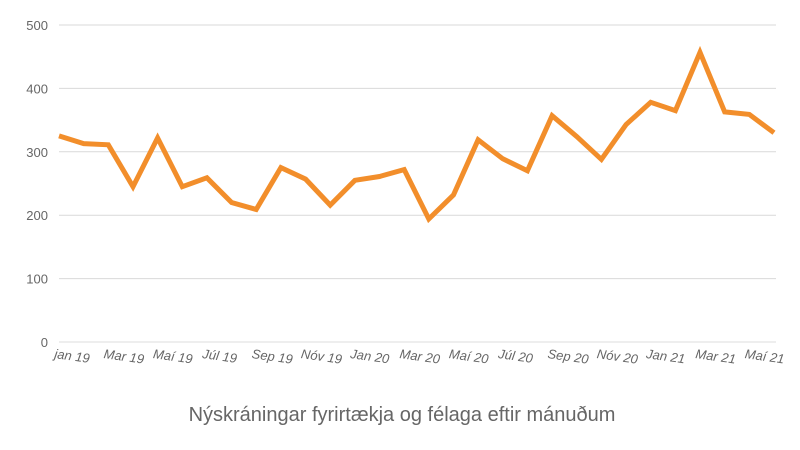 This screenshot has height=450, width=800. Describe the element at coordinates (764, 356) in the screenshot. I see `x-tick-label: Maí 21` at that location.